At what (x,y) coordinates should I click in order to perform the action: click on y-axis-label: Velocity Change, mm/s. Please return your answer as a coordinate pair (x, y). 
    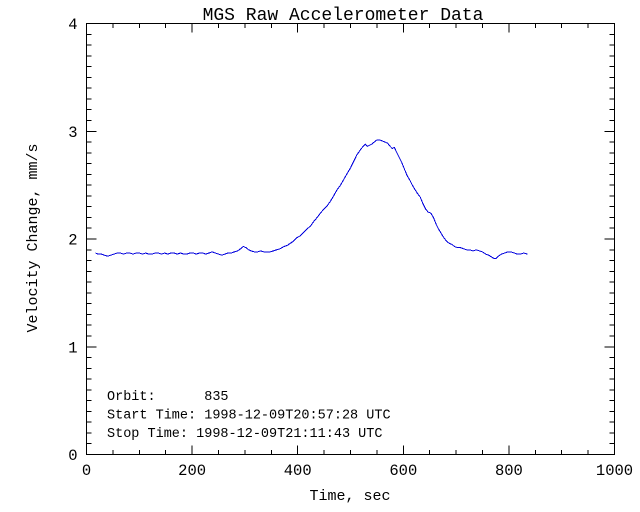
    Looking at the image, I should click on (33, 237).